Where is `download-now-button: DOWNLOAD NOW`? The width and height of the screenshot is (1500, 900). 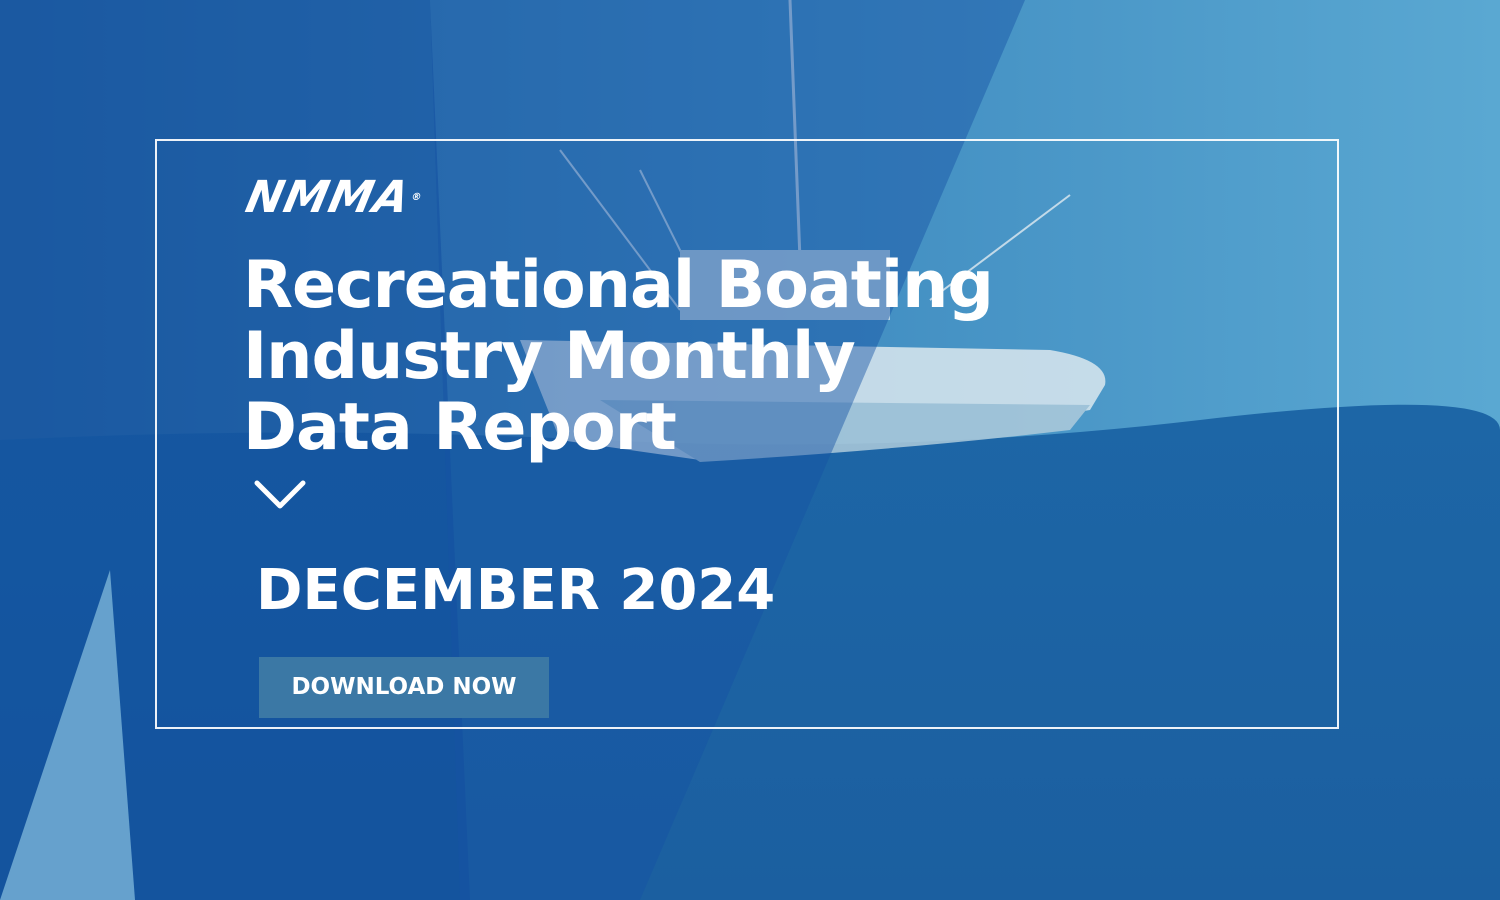 download-now-button: DOWNLOAD NOW is located at coordinates (404, 687).